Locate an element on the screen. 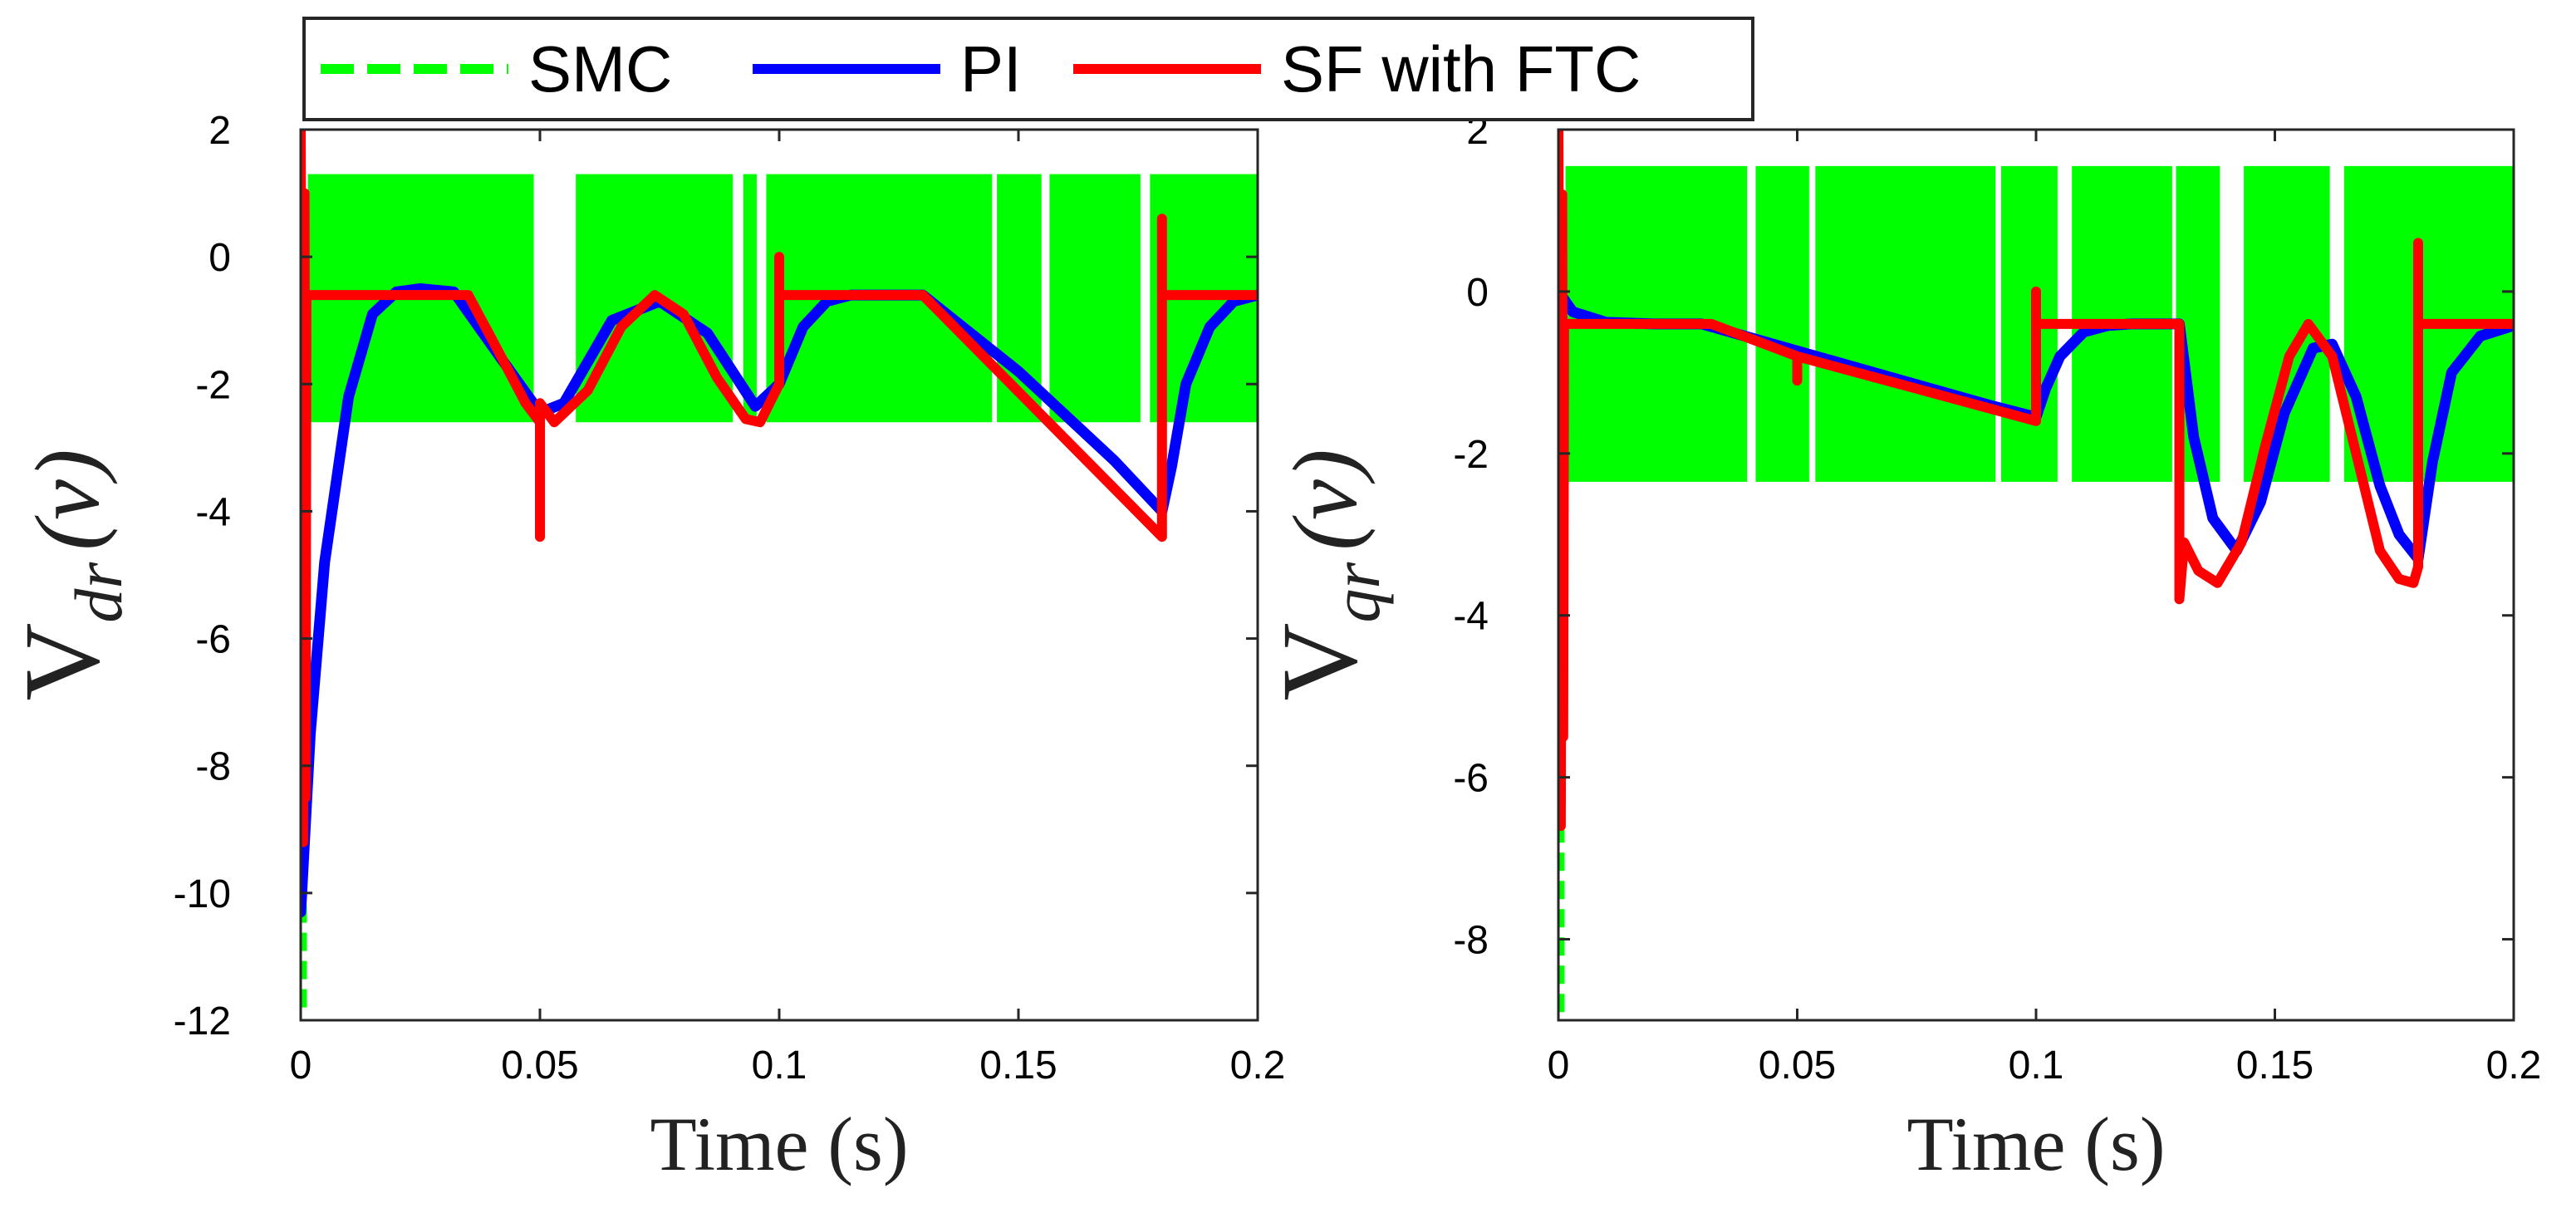 This screenshot has width=2576, height=1208. vdr-ylabel-unit: (v) is located at coordinates (67, 500).